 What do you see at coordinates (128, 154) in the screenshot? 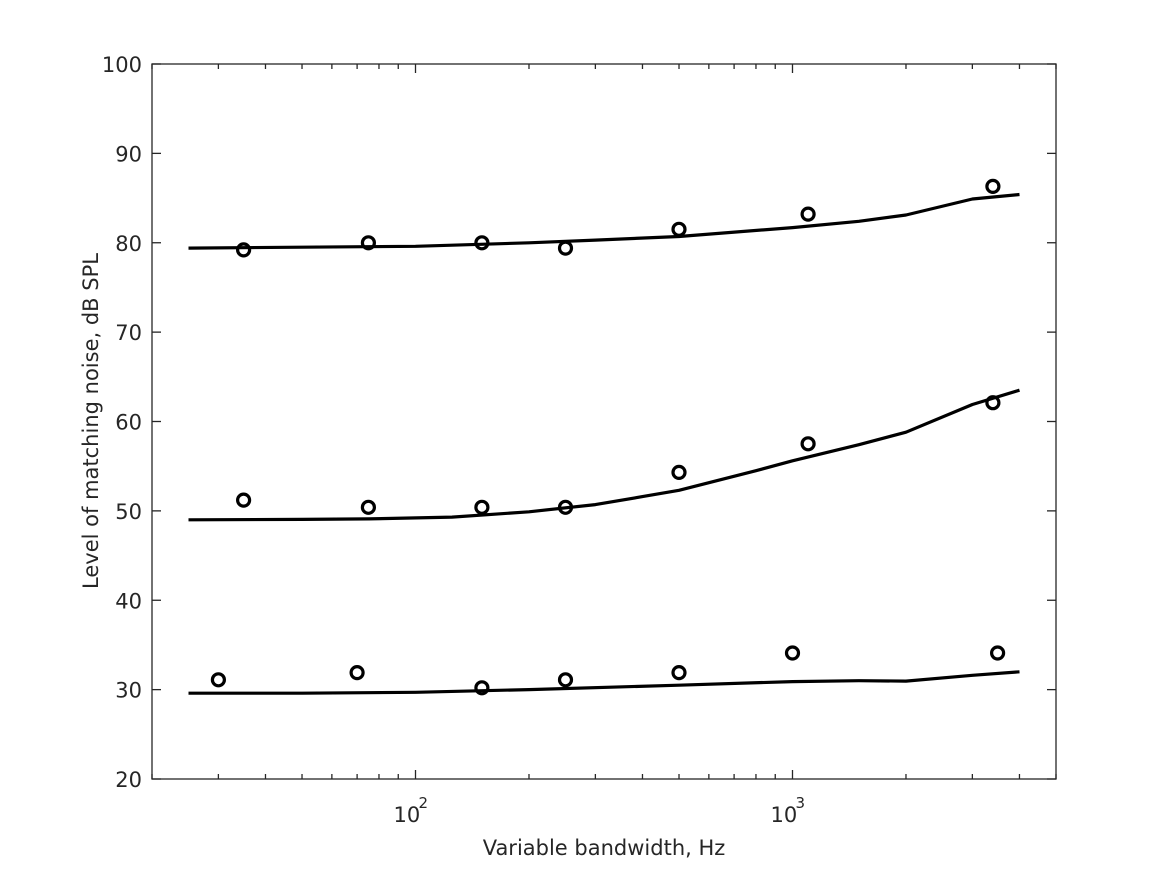
I see `y-tick-label: 90` at bounding box center [128, 154].